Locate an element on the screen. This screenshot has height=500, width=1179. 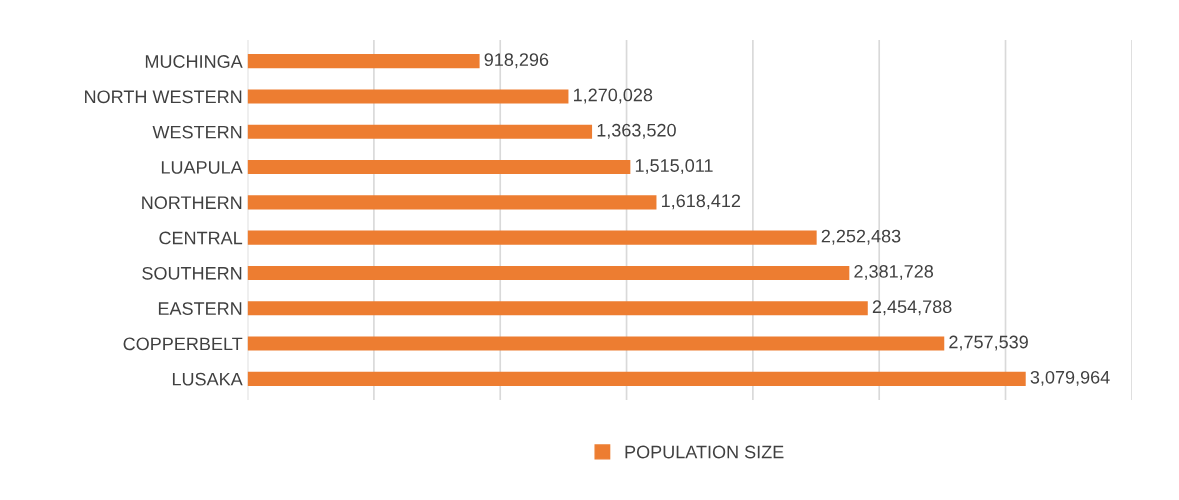
legend-label: POPULATION SIZE is located at coordinates (704, 452).